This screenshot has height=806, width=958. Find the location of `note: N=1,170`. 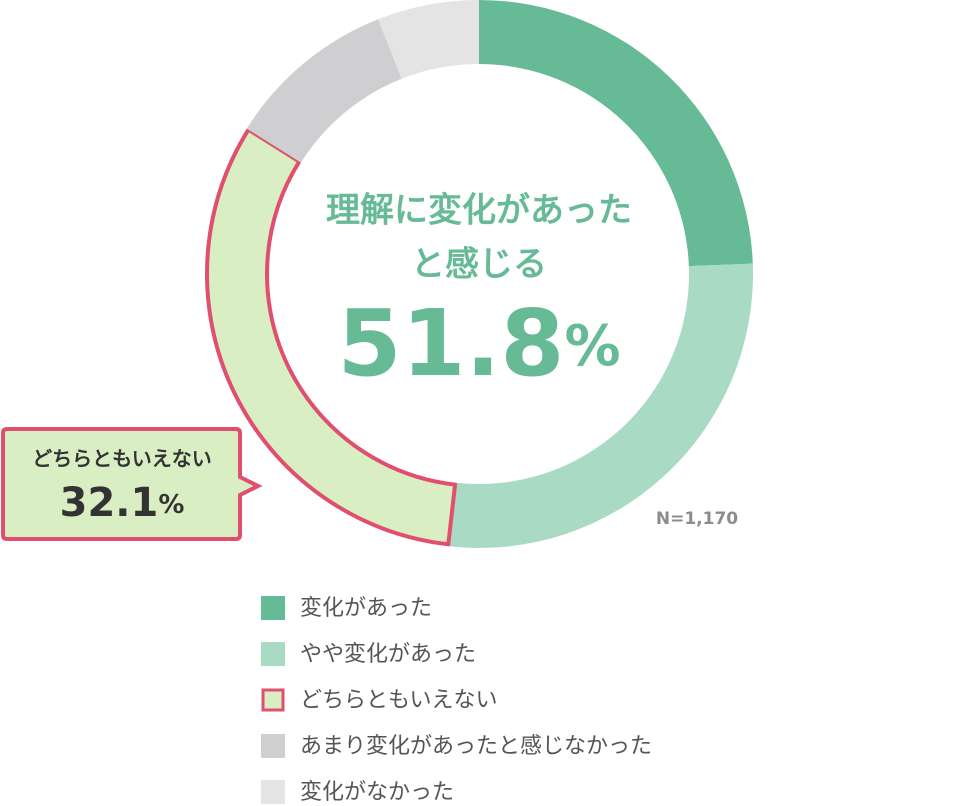

note: N=1,170 is located at coordinates (697, 519).